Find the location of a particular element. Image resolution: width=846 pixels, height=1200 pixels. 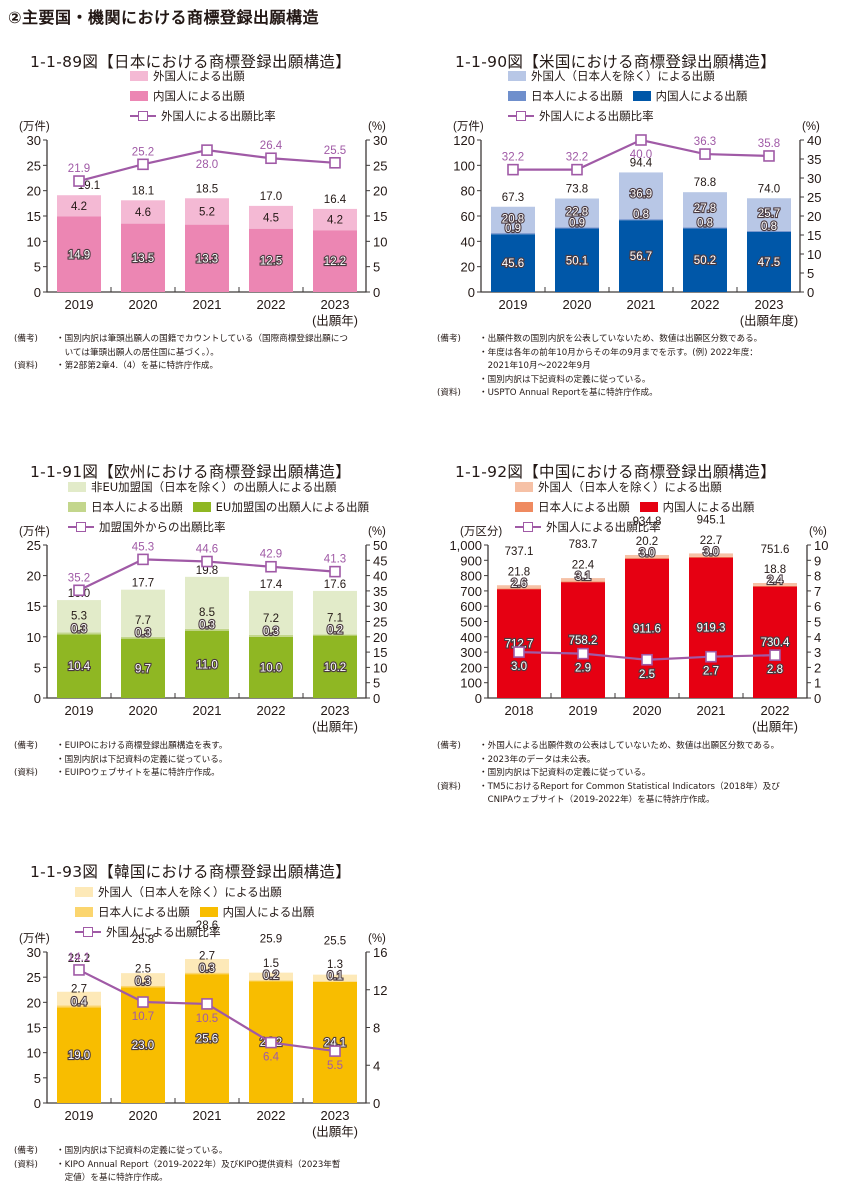

ratio-line is located at coordinates (207, 575).